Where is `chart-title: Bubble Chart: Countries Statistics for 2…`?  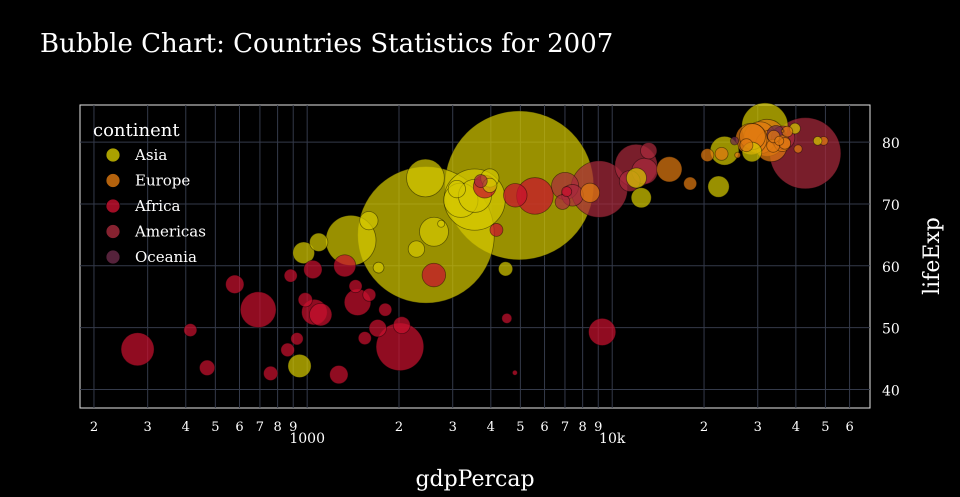
chart-title: Bubble Chart: Countries Statistics for 2… is located at coordinates (326, 44).